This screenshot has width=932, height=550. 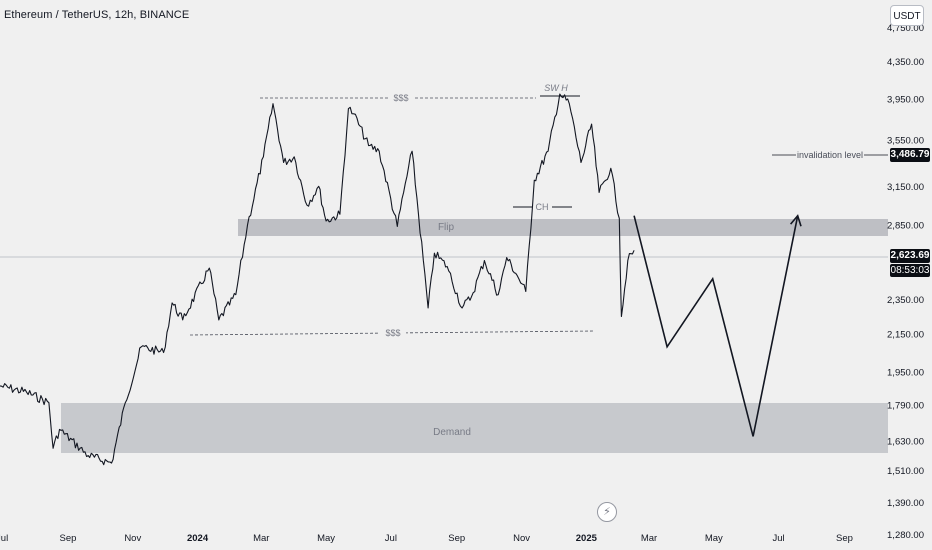 I want to click on projection-path, so click(x=716, y=326).